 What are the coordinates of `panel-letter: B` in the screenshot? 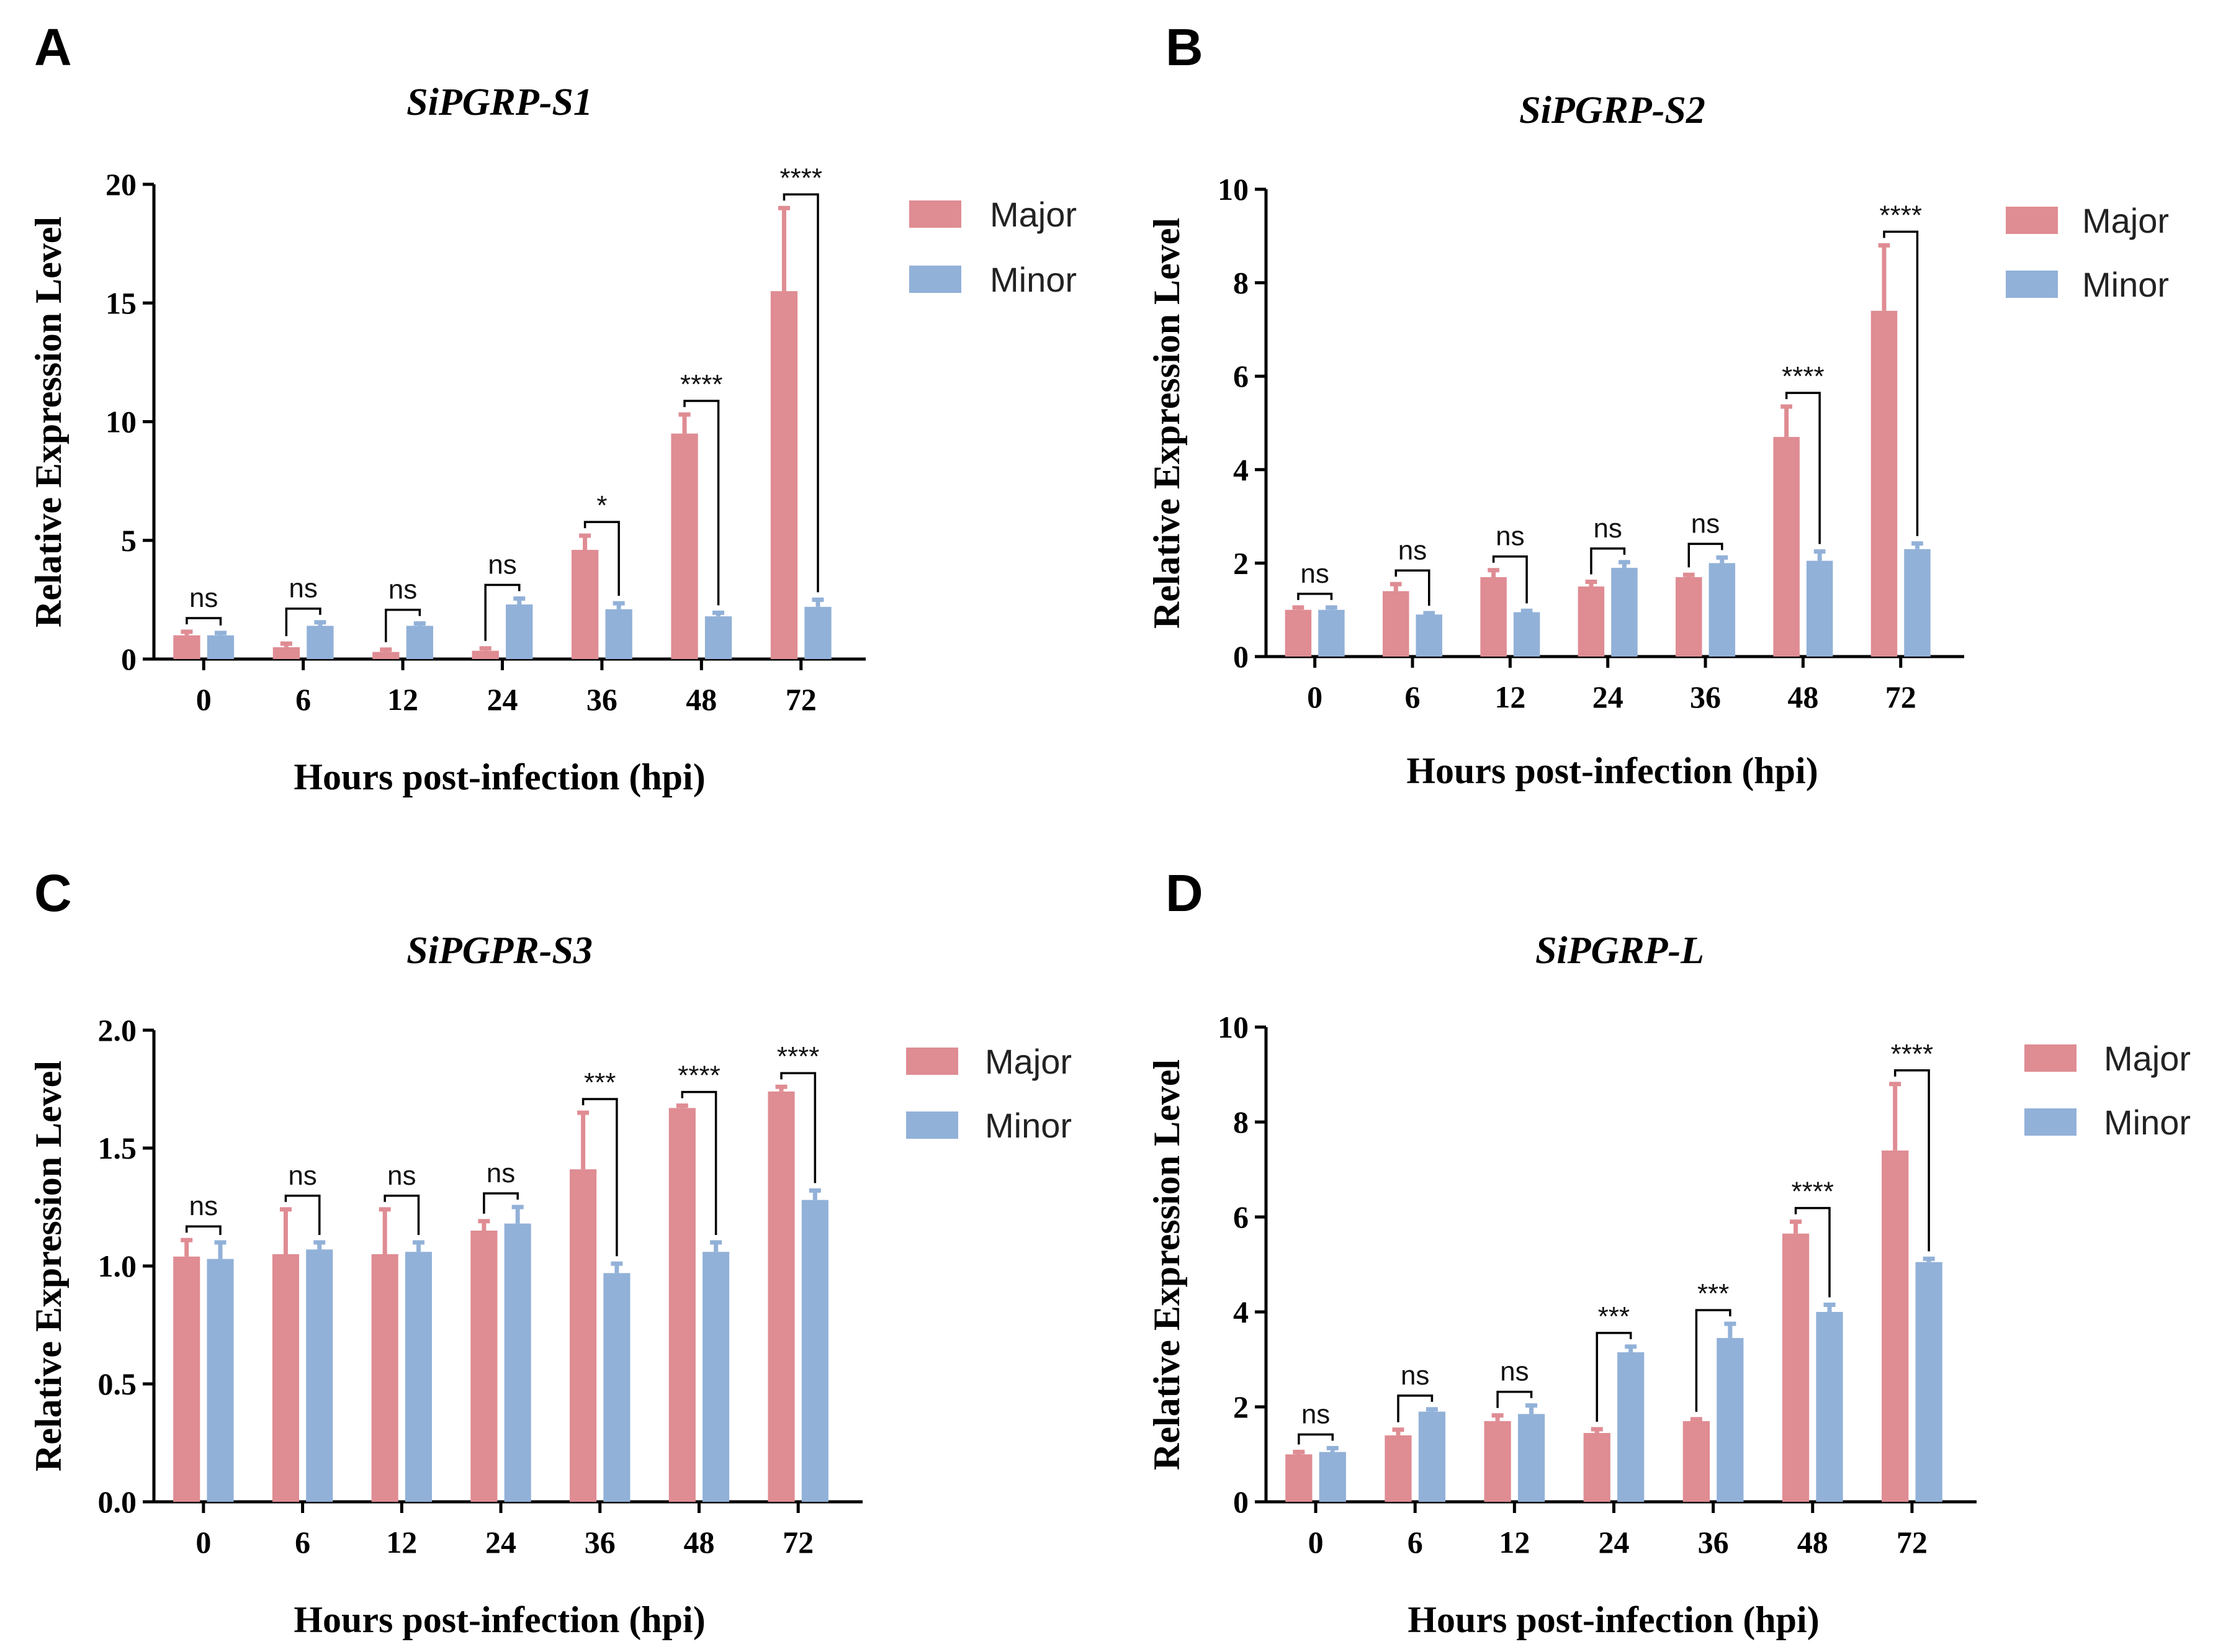 It's located at (1184, 47).